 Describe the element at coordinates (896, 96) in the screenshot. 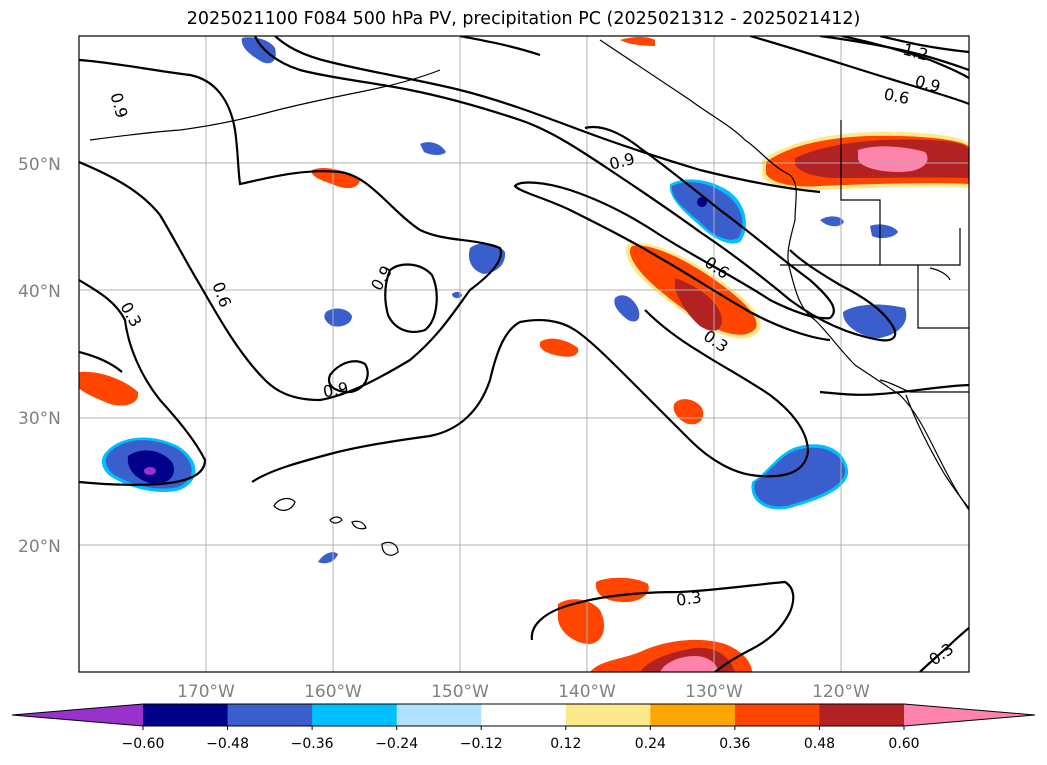

I see `contour-label: 0.6` at that location.